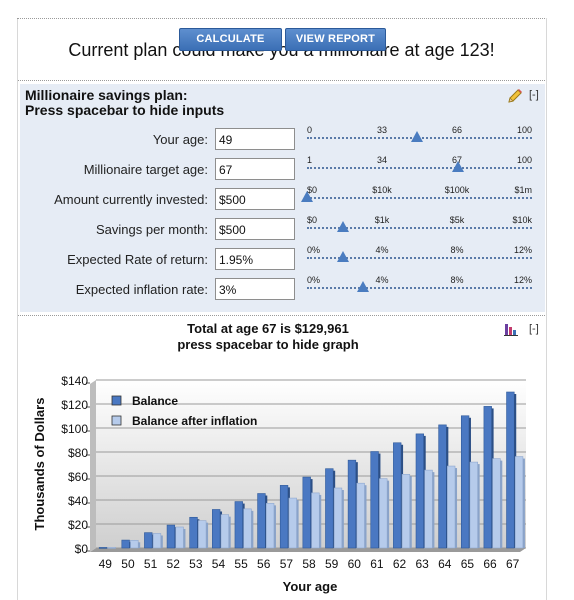 The image size is (574, 600). What do you see at coordinates (219, 564) in the screenshot?
I see `x-tick-label: 54` at bounding box center [219, 564].